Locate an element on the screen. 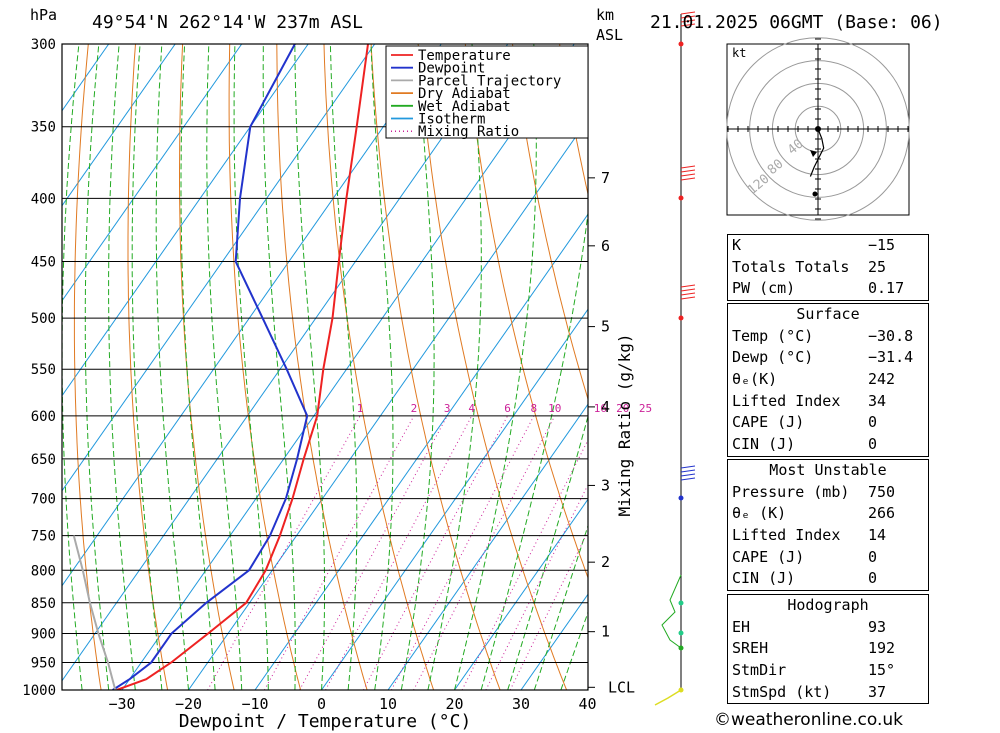 This screenshot has width=1000, height=733. credit-link: ©weatheronline.co.uk is located at coordinates (809, 720).